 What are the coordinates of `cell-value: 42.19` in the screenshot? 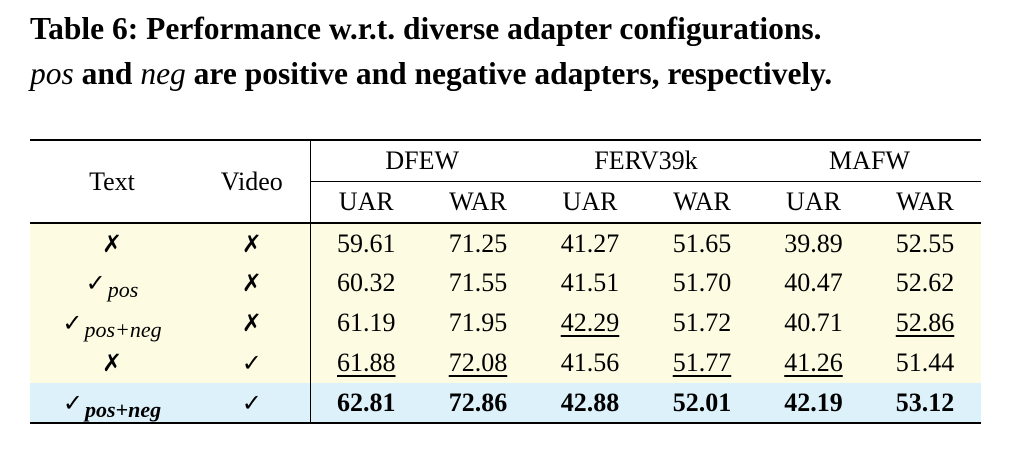 It's located at (813, 403).